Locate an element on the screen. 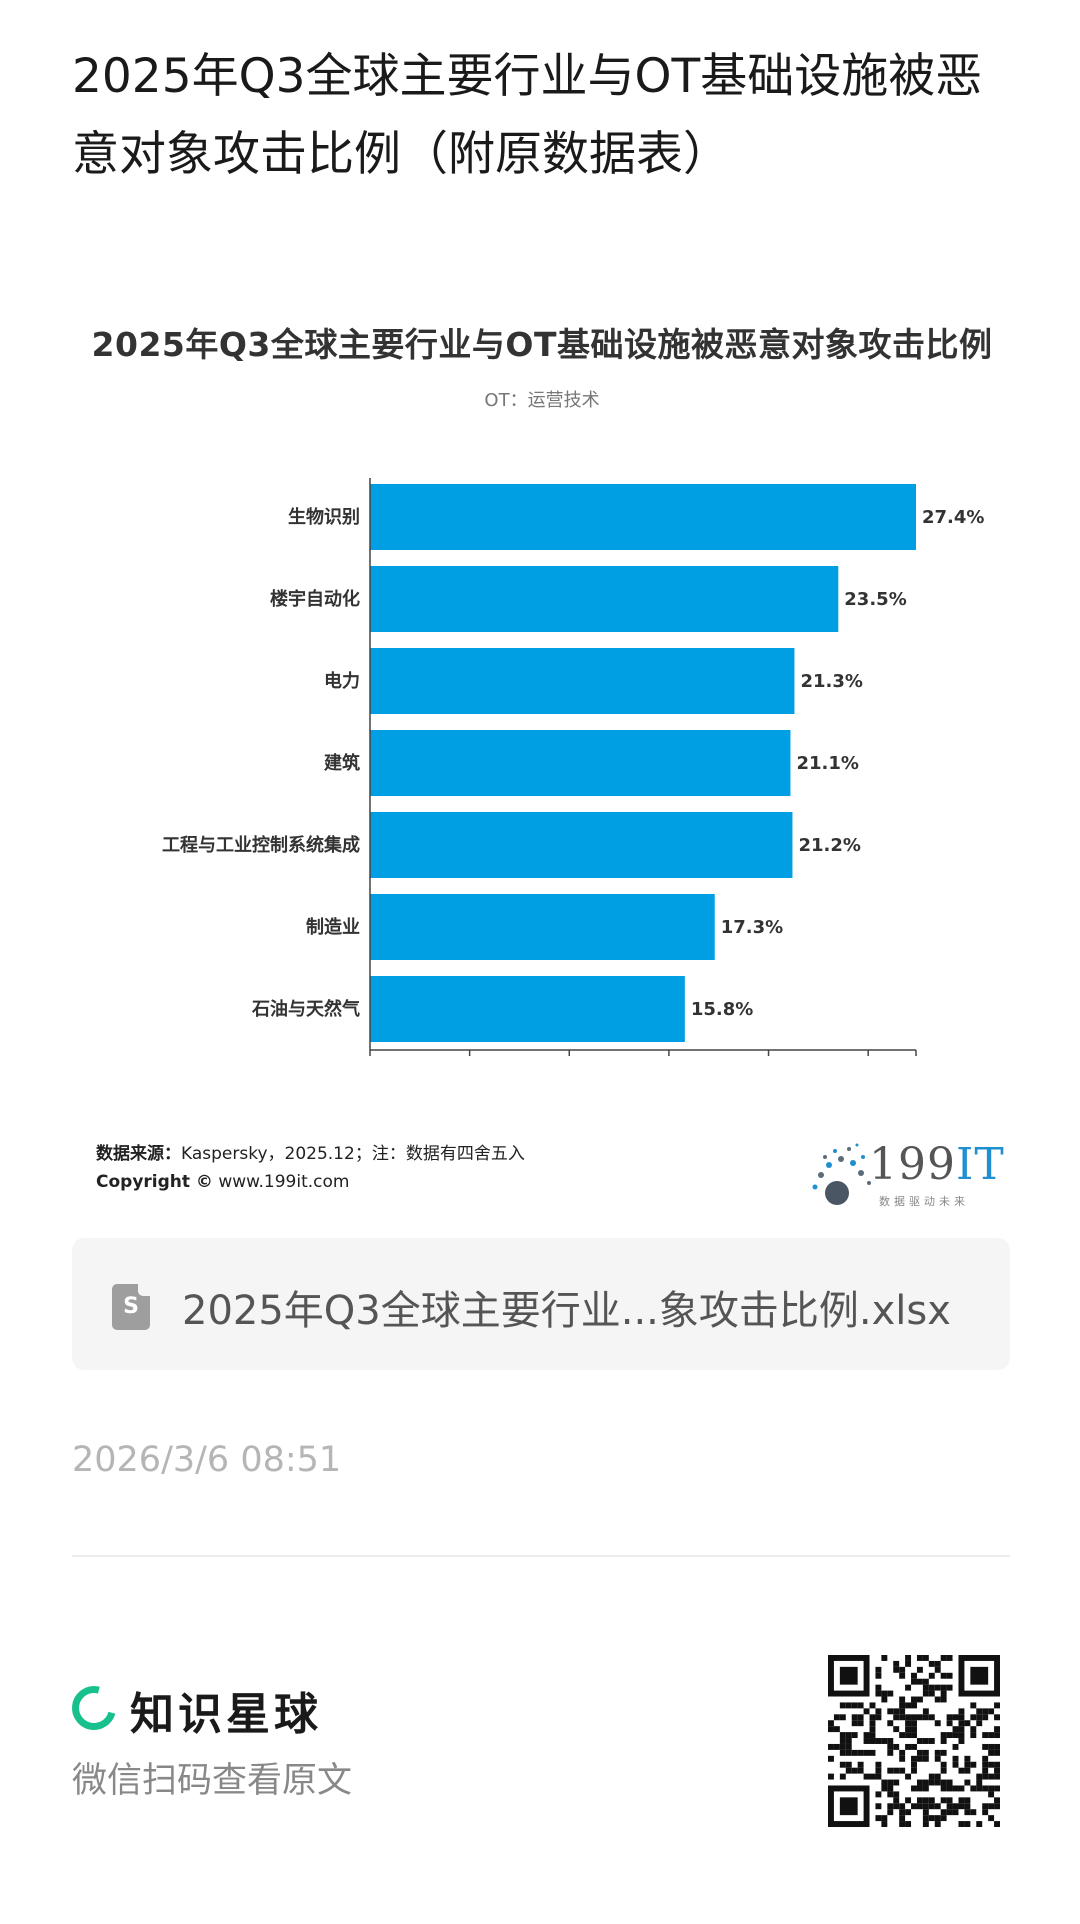  199it-logo: 199IT 数据驱动未来 is located at coordinates (907, 1180).